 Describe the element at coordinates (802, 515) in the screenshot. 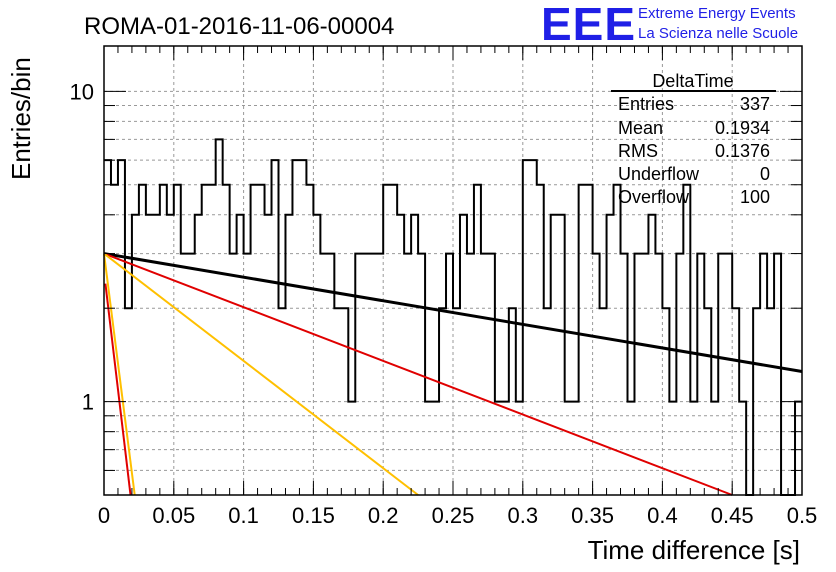

I see `x-tick-label: 0.5` at that location.